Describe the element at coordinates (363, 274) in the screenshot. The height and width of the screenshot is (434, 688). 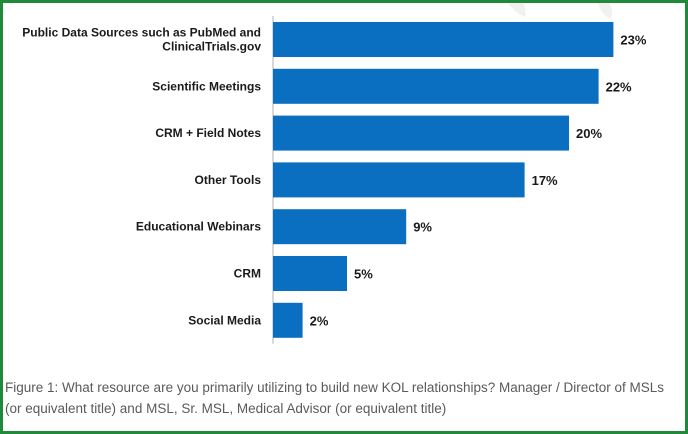
I see `data-label: 5%` at that location.